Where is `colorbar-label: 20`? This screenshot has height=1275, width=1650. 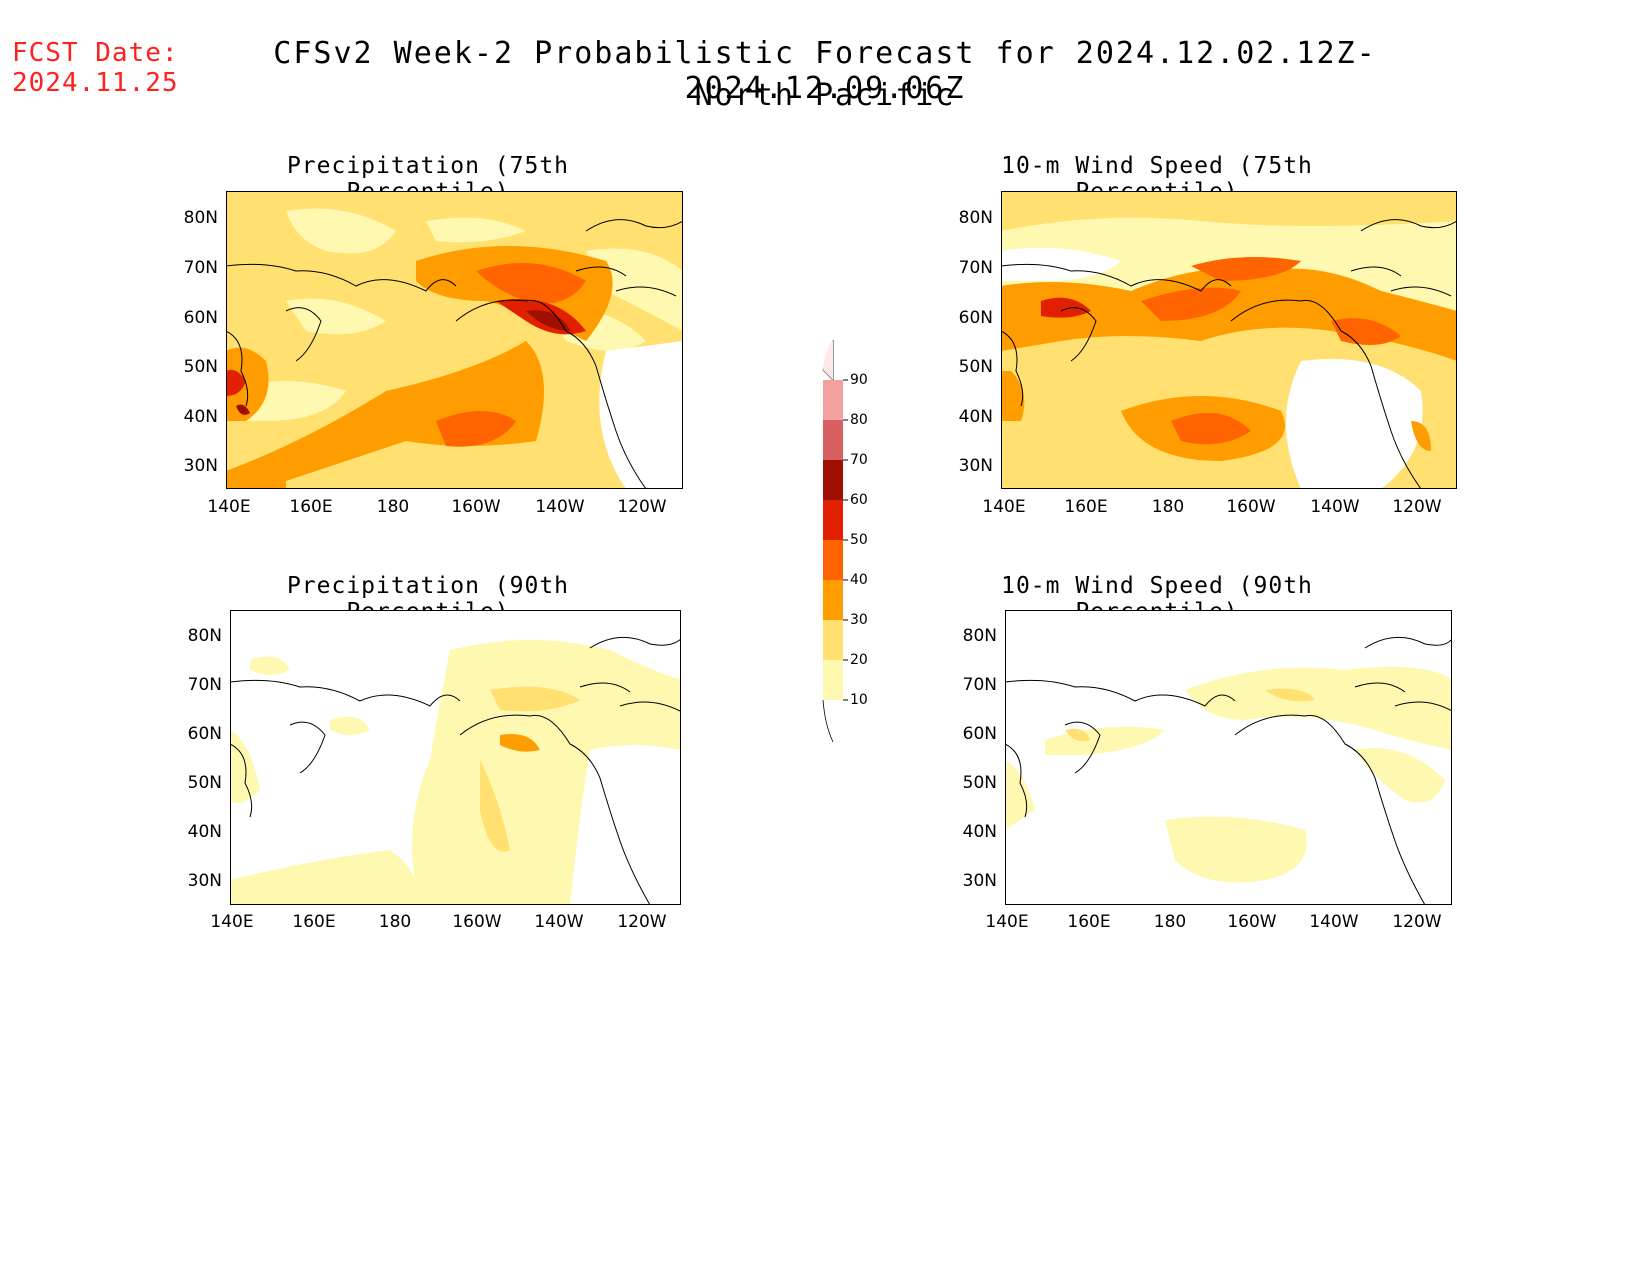
colorbar-label: 20 is located at coordinates (859, 660).